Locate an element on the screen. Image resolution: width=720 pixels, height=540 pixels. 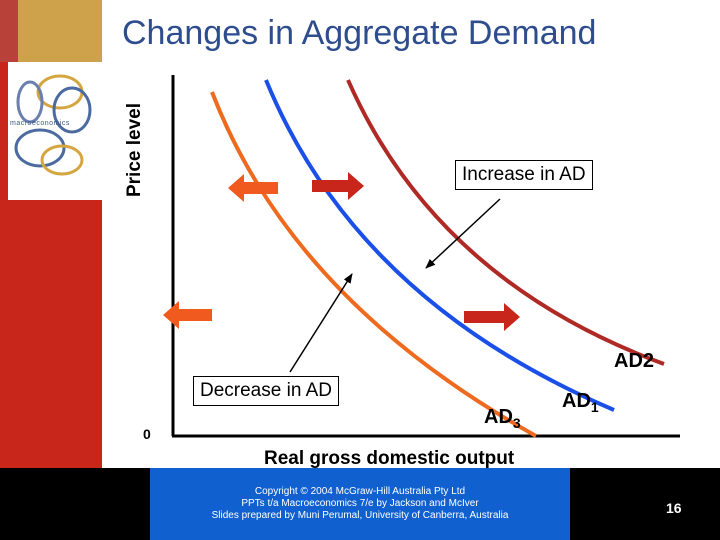
decrease-ad-label: Decrease in AD is located at coordinates (266, 391).